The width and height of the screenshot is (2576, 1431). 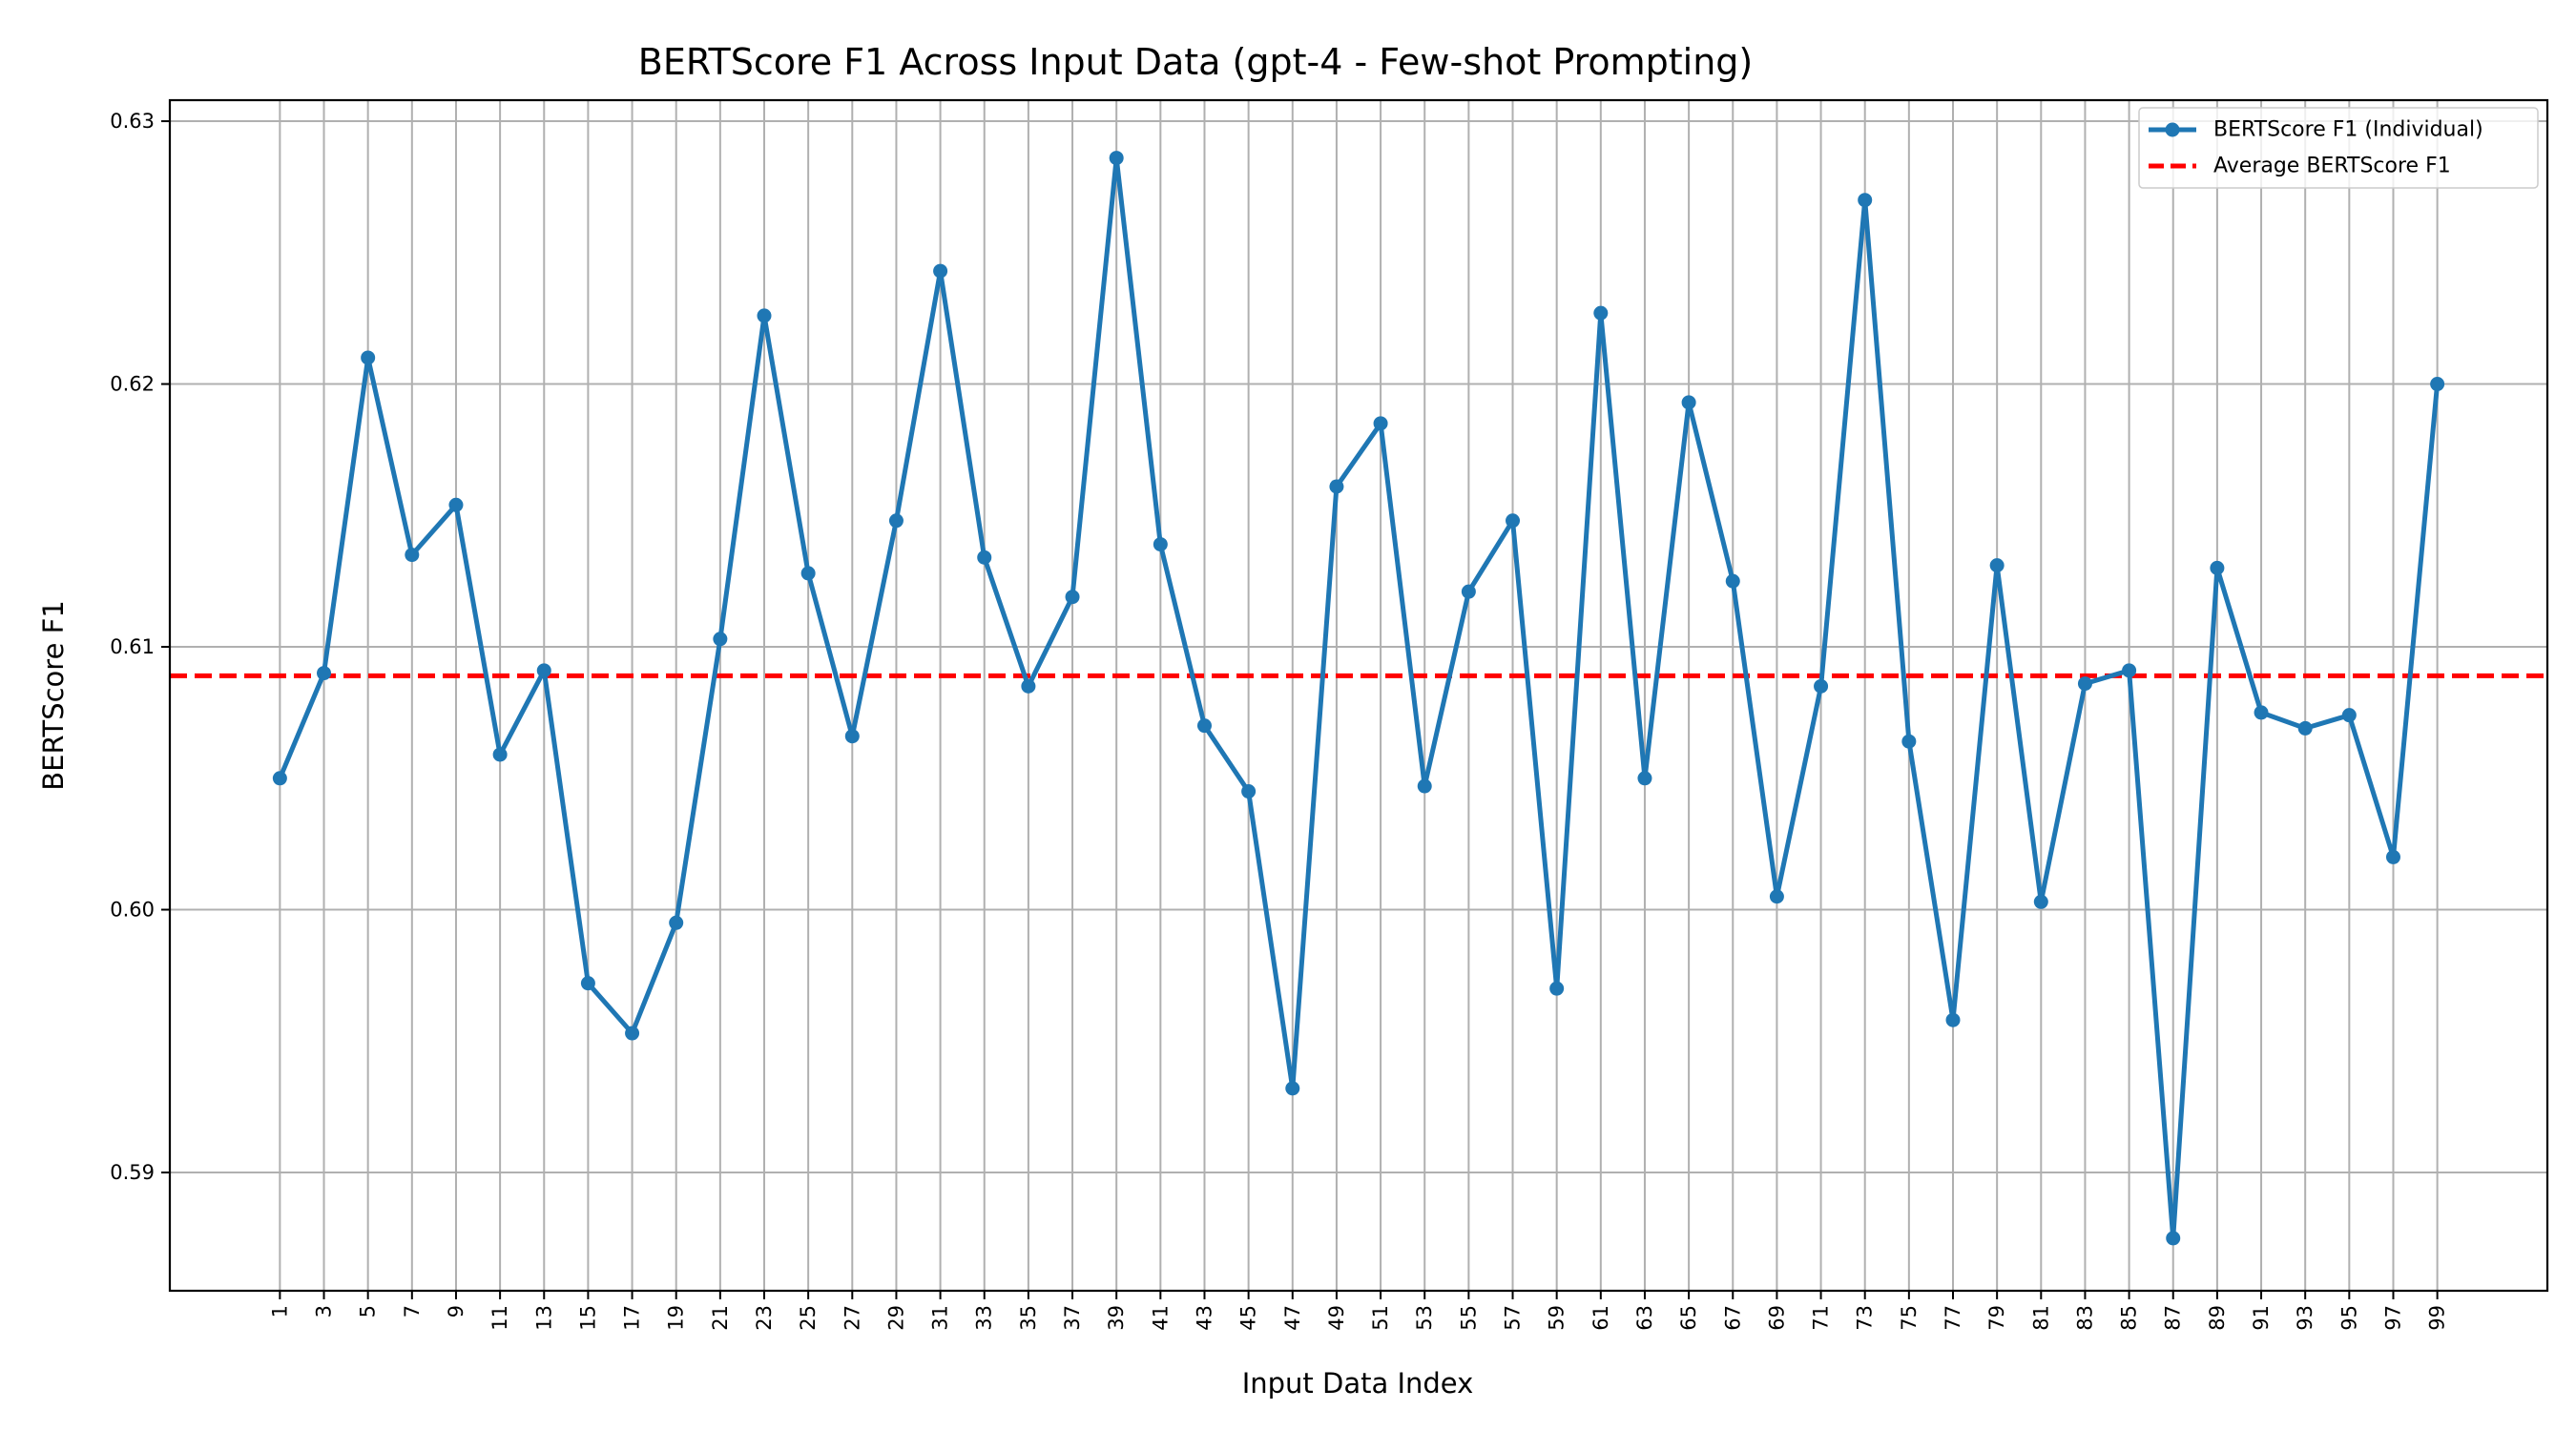 I want to click on x-tick-label: 61, so click(x=1600, y=1318).